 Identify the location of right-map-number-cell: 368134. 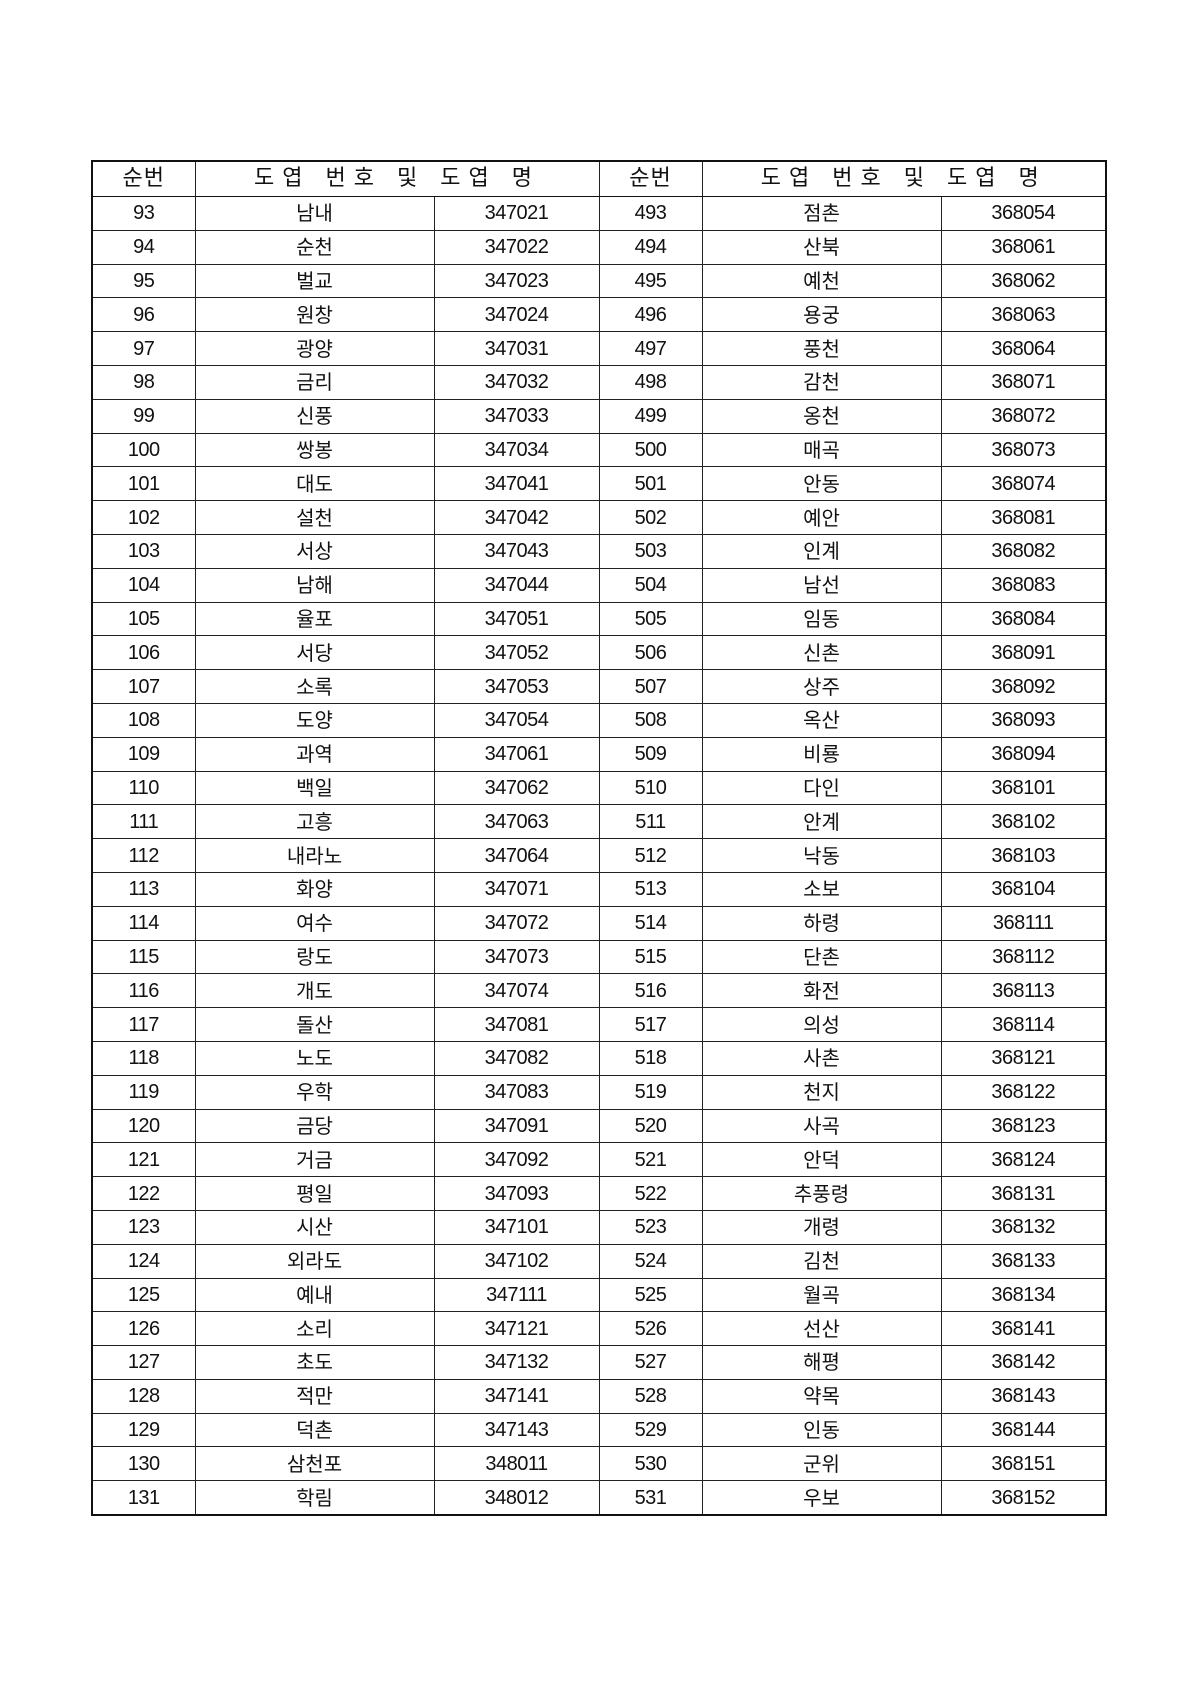
(1023, 1295).